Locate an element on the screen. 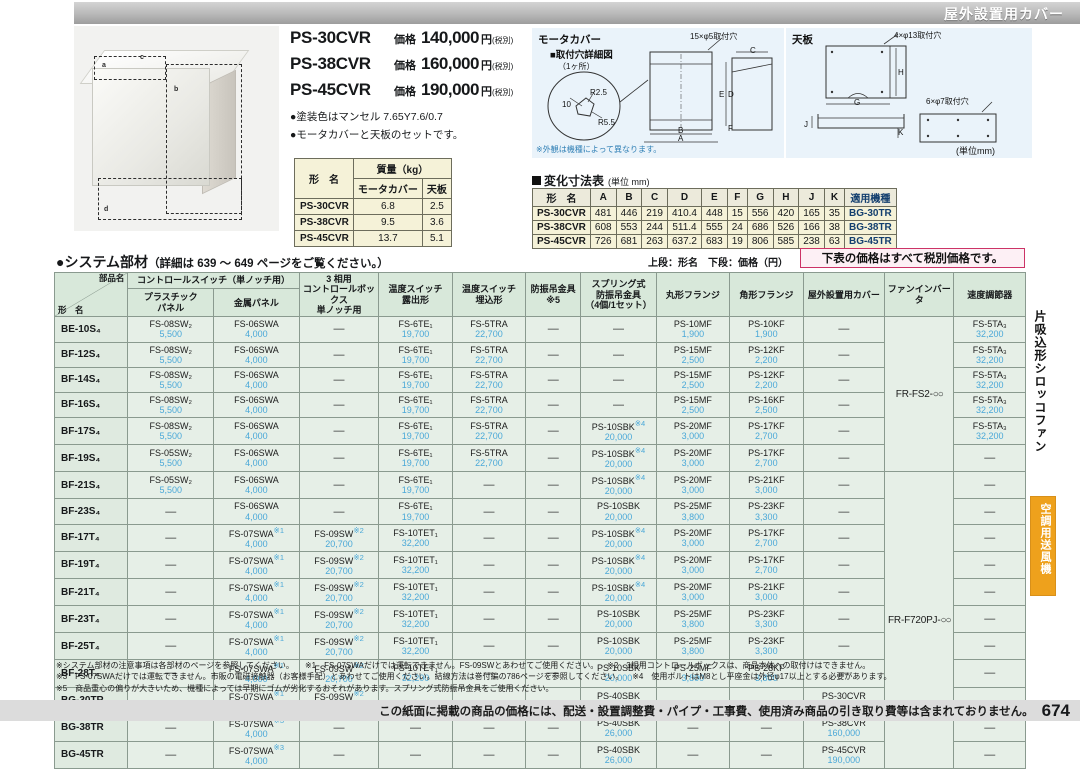  row-model: BF-17S₄ is located at coordinates (91, 431).